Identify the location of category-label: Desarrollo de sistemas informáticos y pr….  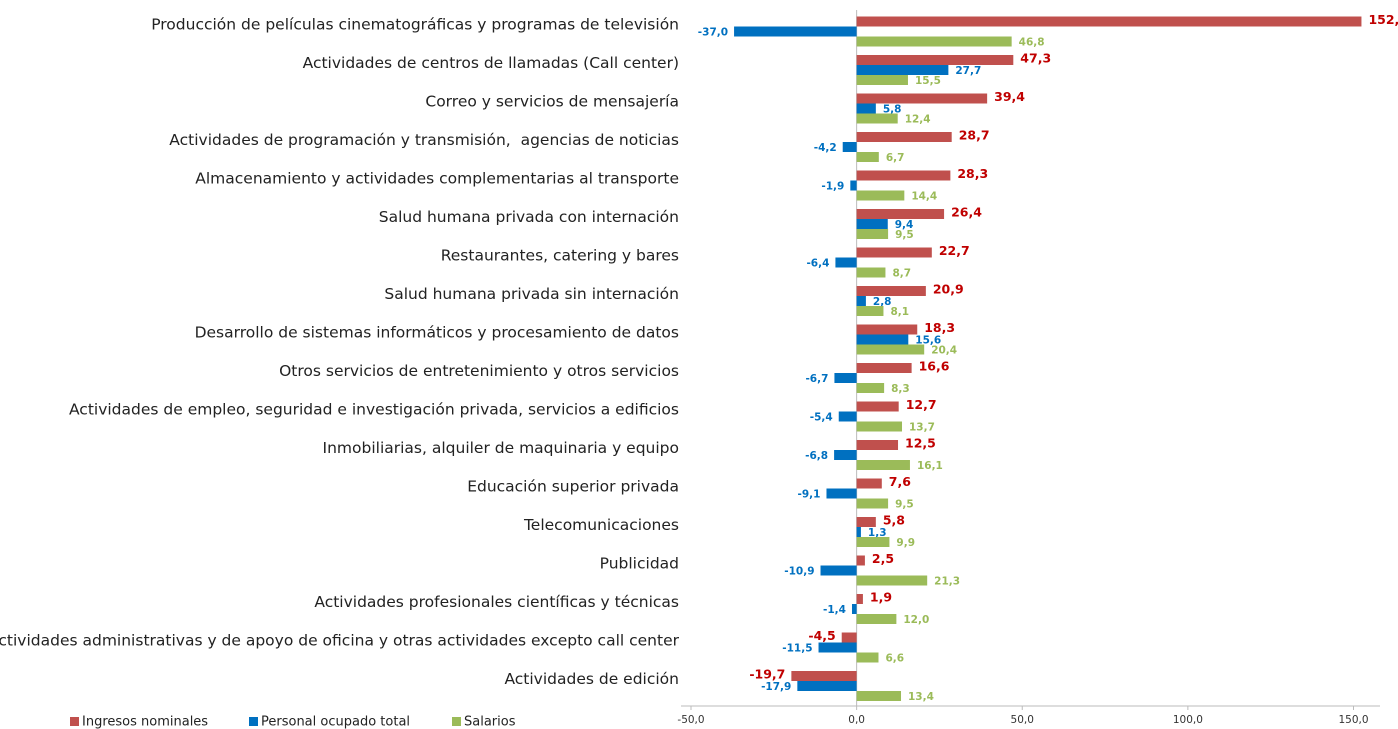
(437, 333).